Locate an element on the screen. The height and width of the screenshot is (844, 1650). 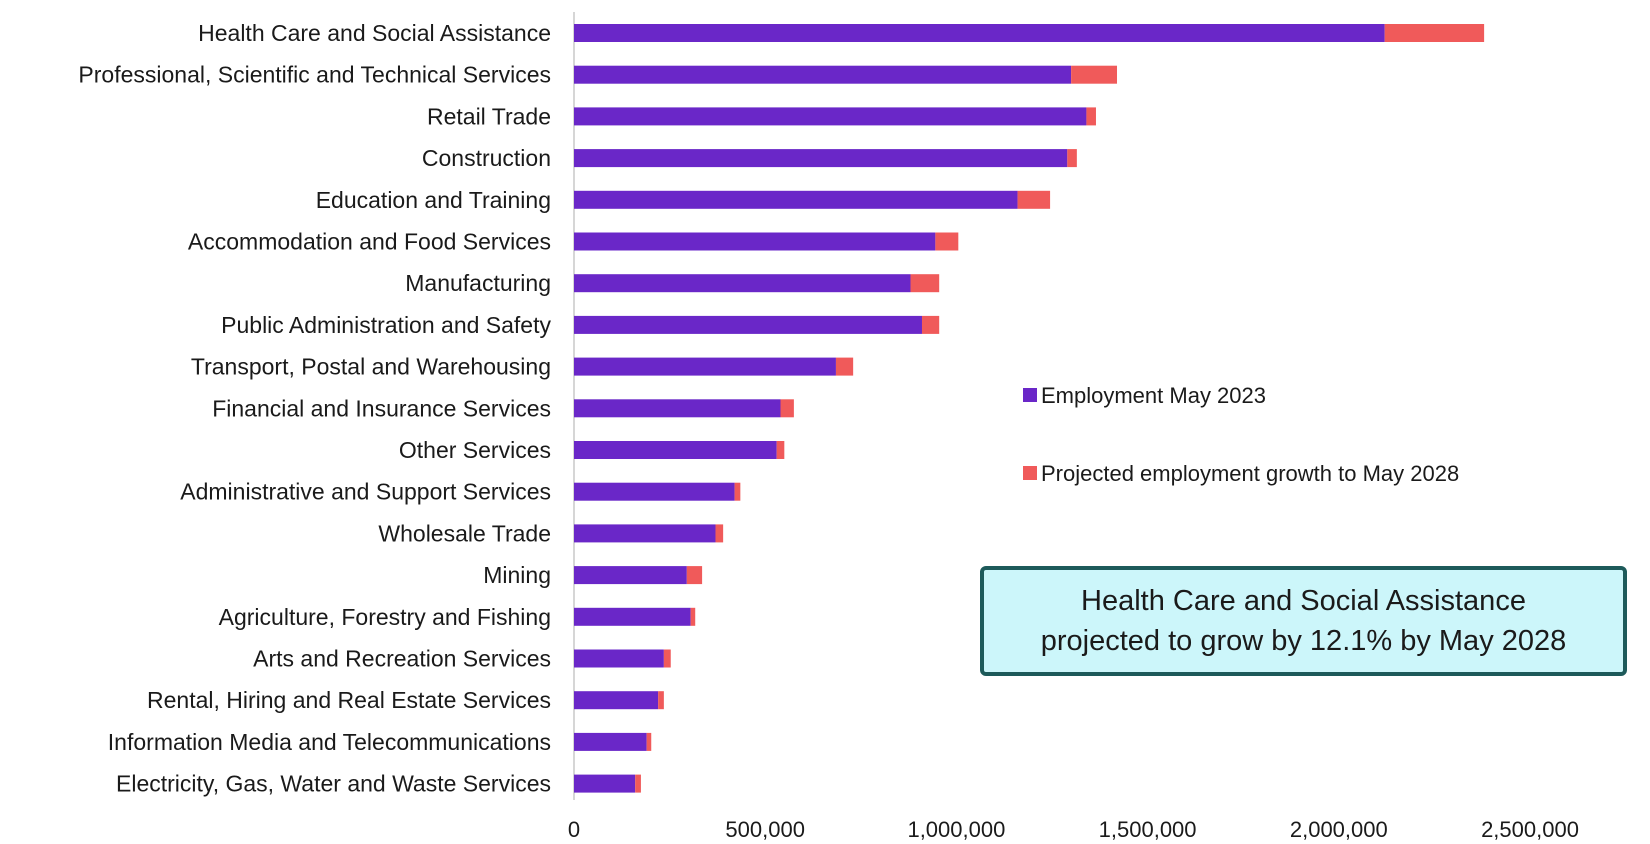
category-label-10: Other Services is located at coordinates (475, 450).